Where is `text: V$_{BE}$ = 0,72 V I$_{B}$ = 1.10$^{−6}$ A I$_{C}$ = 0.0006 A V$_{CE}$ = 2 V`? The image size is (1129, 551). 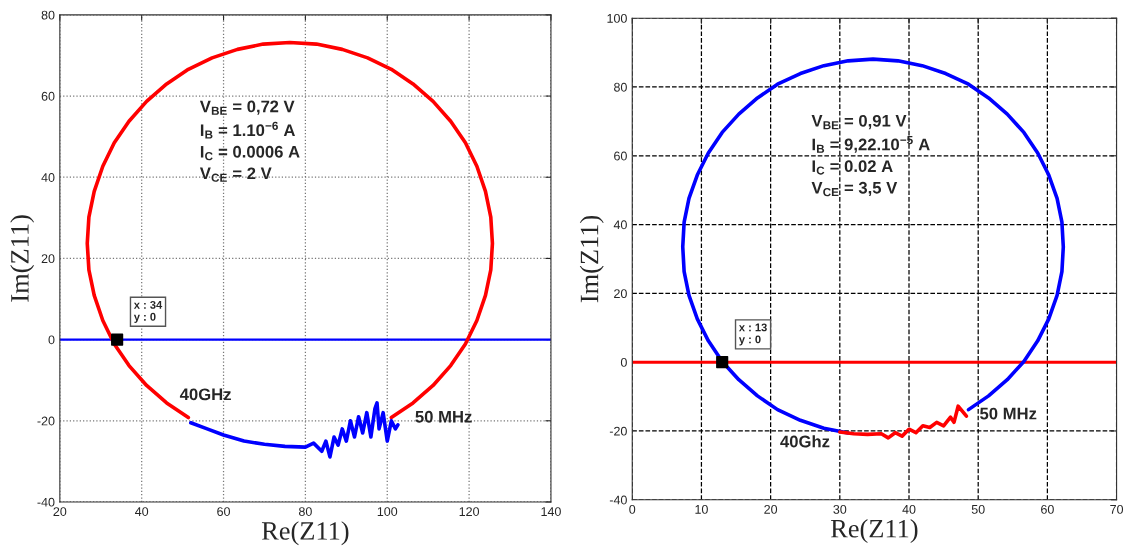
text: V$_{BE}$ = 0,72 V I$_{B}$ = 1.10$^{−6}$ A I$_{C}$ = 0.0006 A V$_{CE}$ = 2 V is located at coordinates (249, 141).